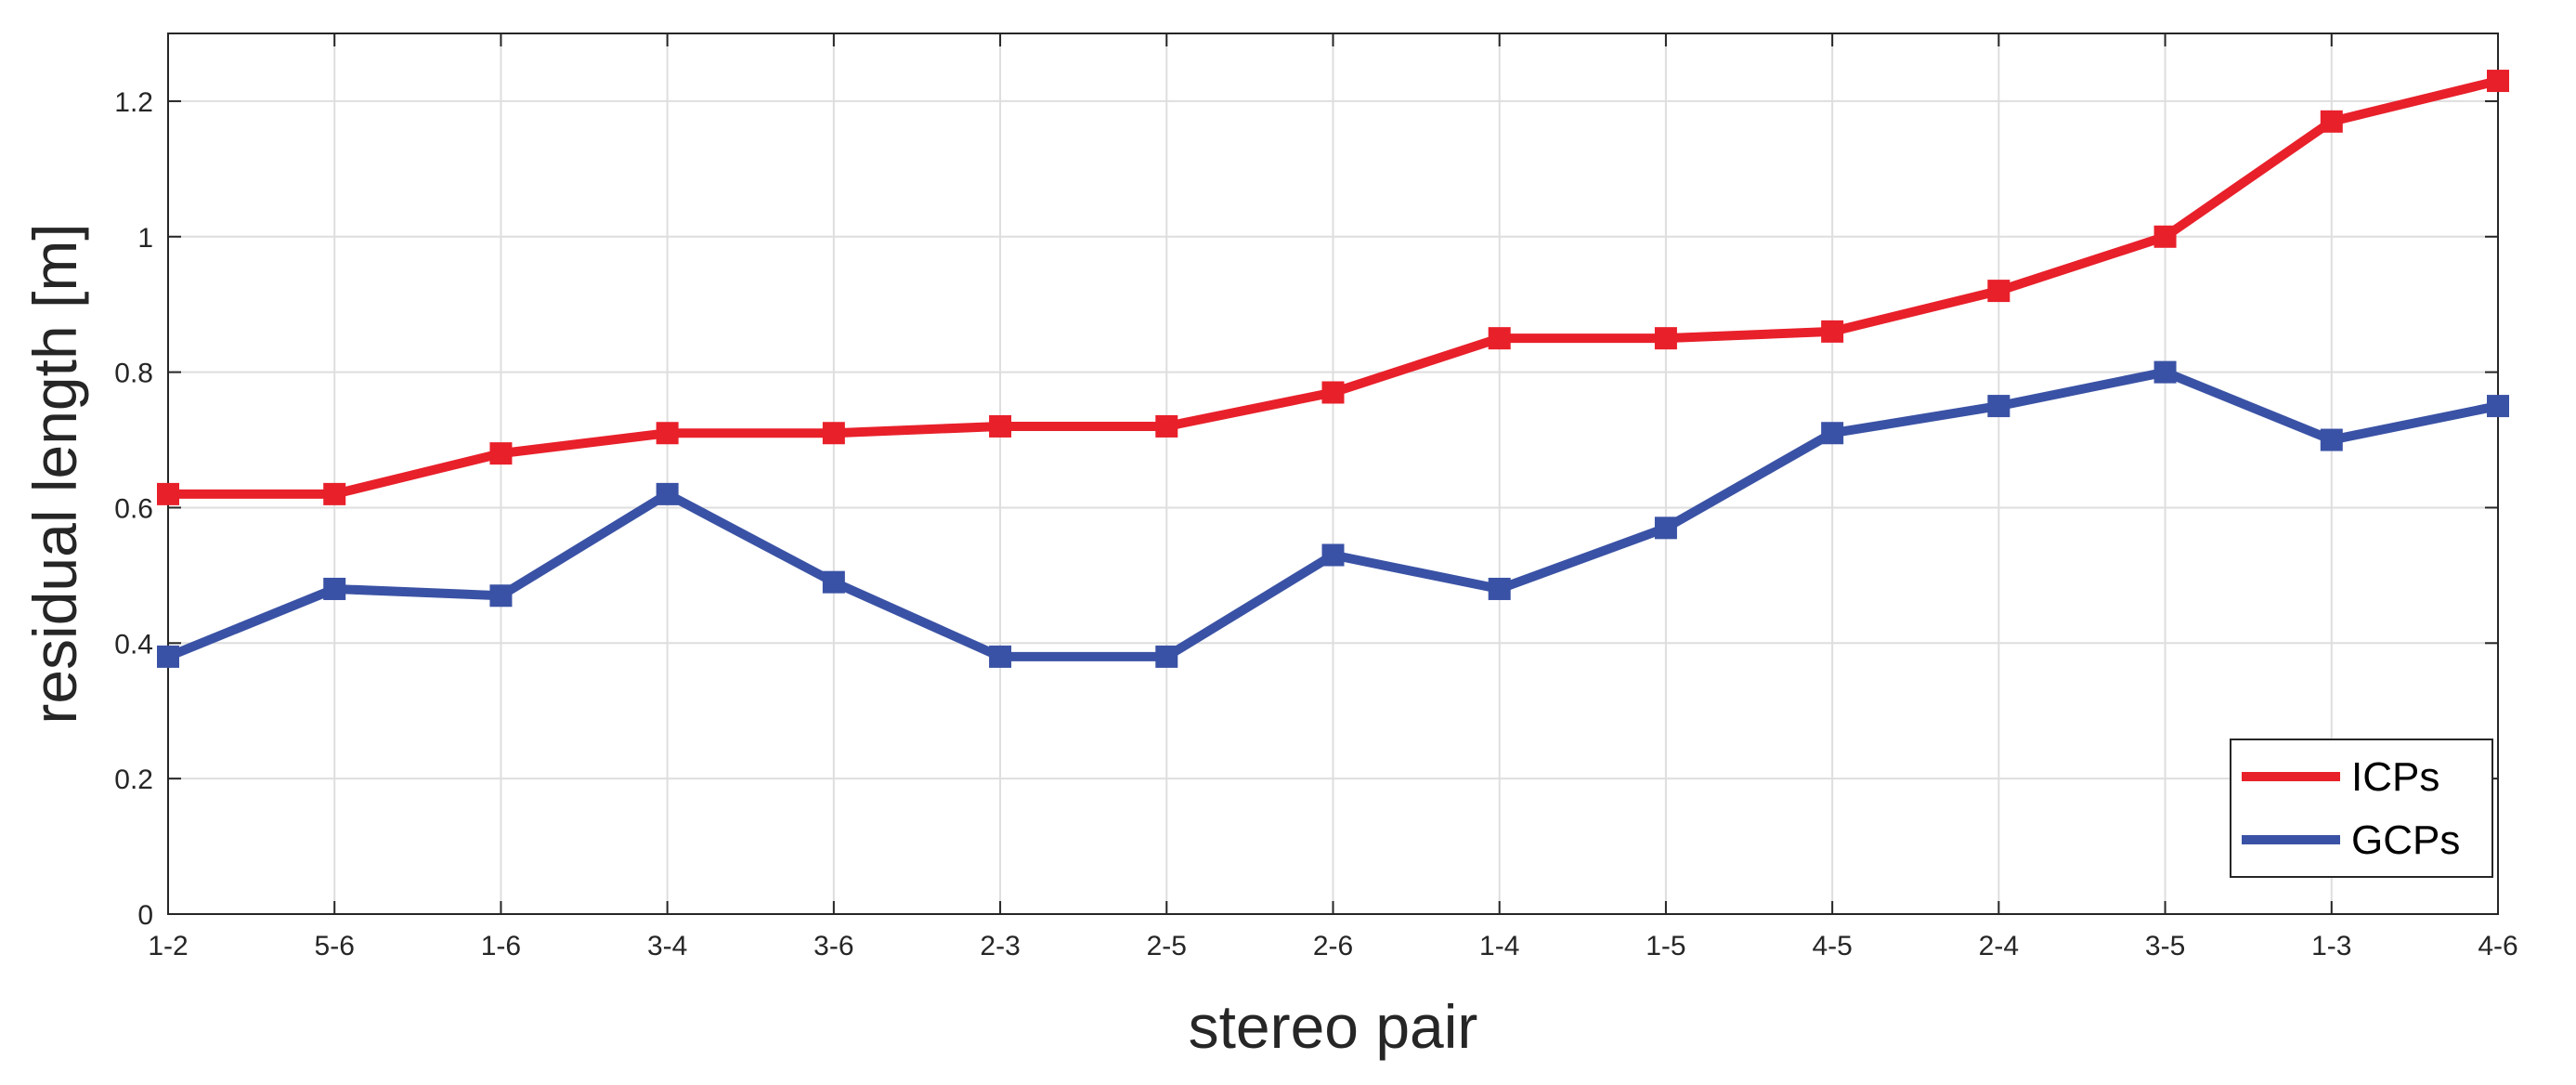 The image size is (2576, 1085). What do you see at coordinates (2331, 946) in the screenshot?
I see `x-tick-label: 1-3` at bounding box center [2331, 946].